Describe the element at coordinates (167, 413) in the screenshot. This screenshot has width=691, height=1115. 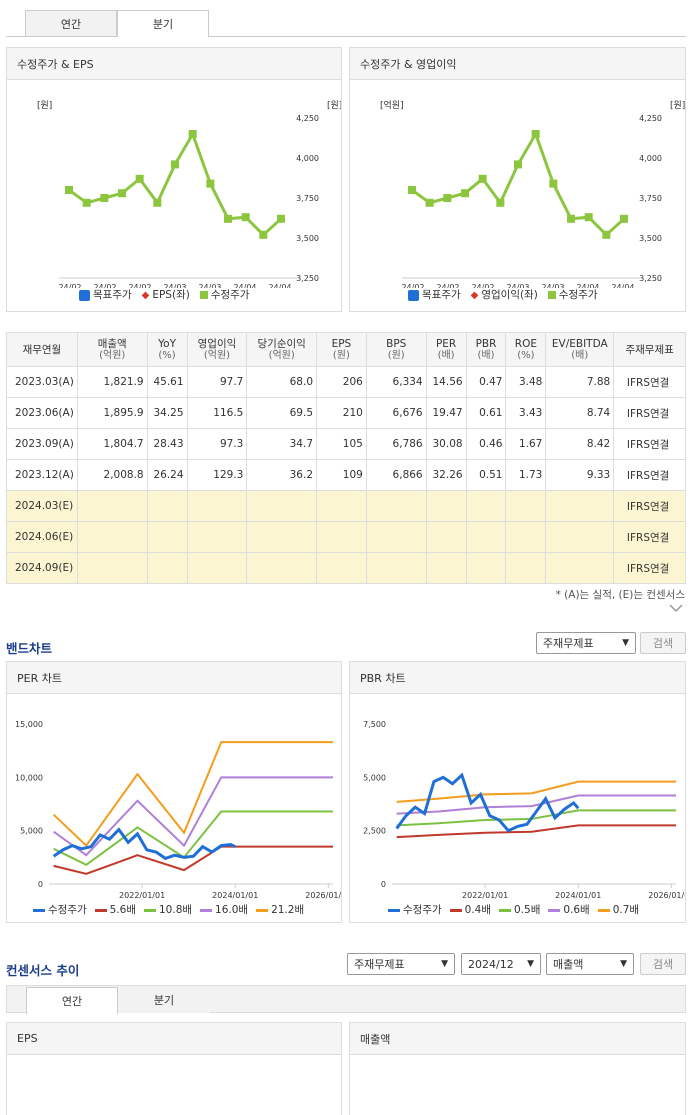
I see `table-cell: 34.25` at that location.